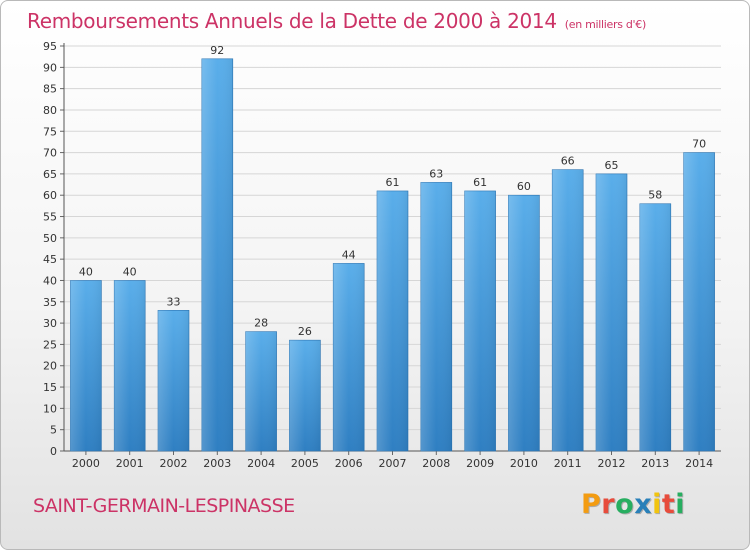 This screenshot has height=550, width=750. What do you see at coordinates (50, 323) in the screenshot?
I see `y-tick-label: 30` at bounding box center [50, 323].